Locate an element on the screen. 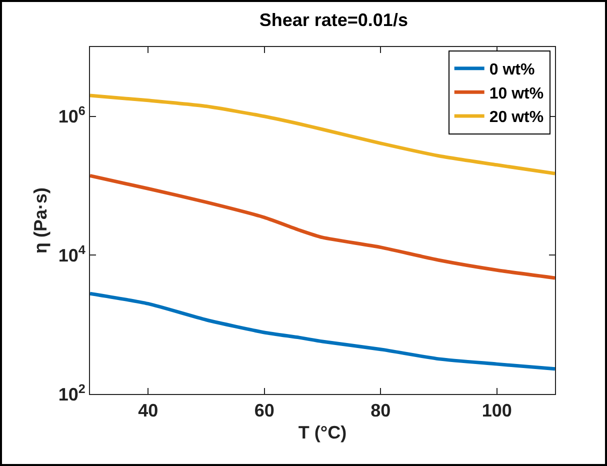  y-tick-label: 10$^{6}$ is located at coordinates (72, 115).